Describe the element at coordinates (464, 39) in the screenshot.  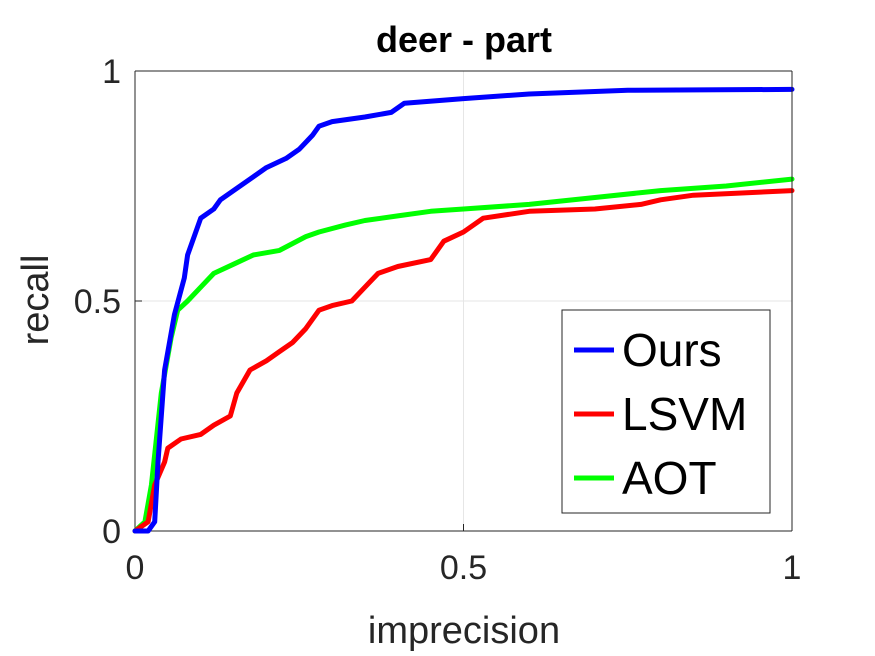
I see `chart-title: deer - part` at that location.